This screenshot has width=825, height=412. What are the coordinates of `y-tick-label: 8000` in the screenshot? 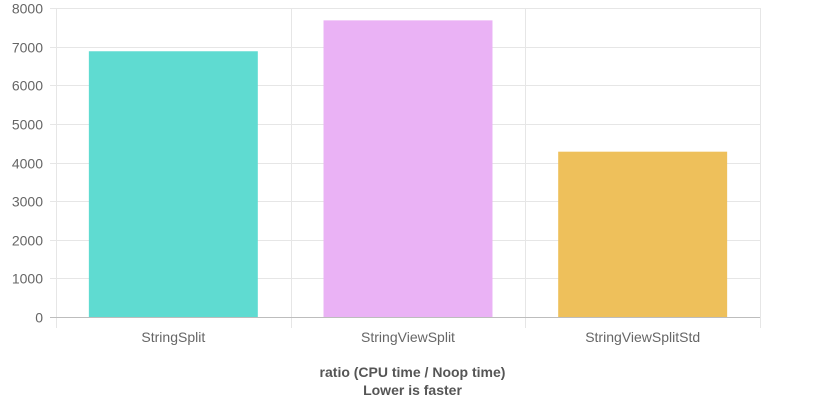 It's located at (27, 9).